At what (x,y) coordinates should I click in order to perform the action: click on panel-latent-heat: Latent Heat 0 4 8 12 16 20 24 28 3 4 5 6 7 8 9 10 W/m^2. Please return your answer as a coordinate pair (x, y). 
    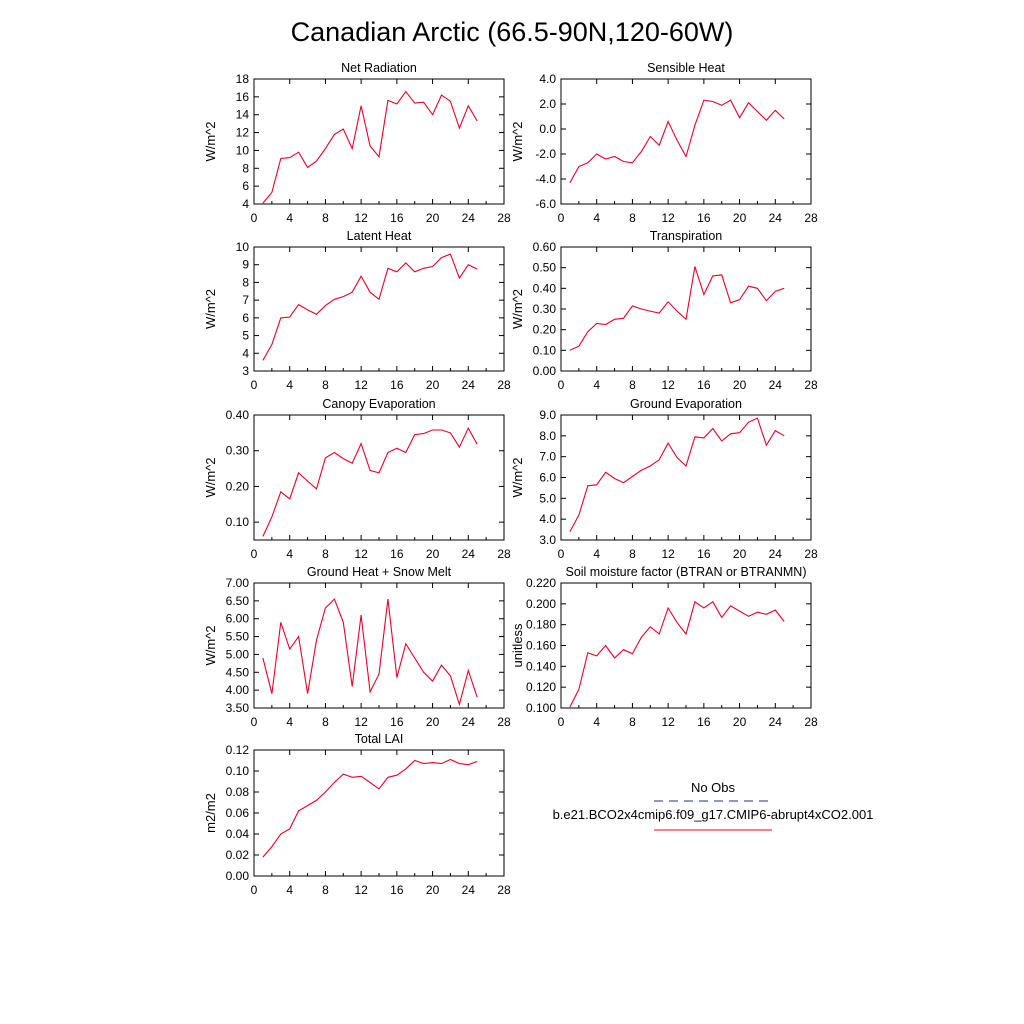
    Looking at the image, I should click on (357, 310).